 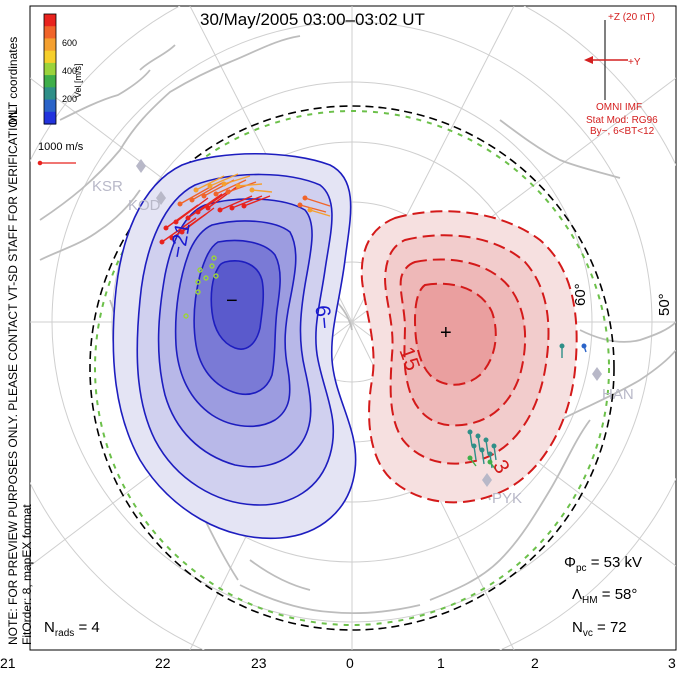 What do you see at coordinates (441, 663) in the screenshot?
I see `mlt-tick-1: 1` at bounding box center [441, 663].